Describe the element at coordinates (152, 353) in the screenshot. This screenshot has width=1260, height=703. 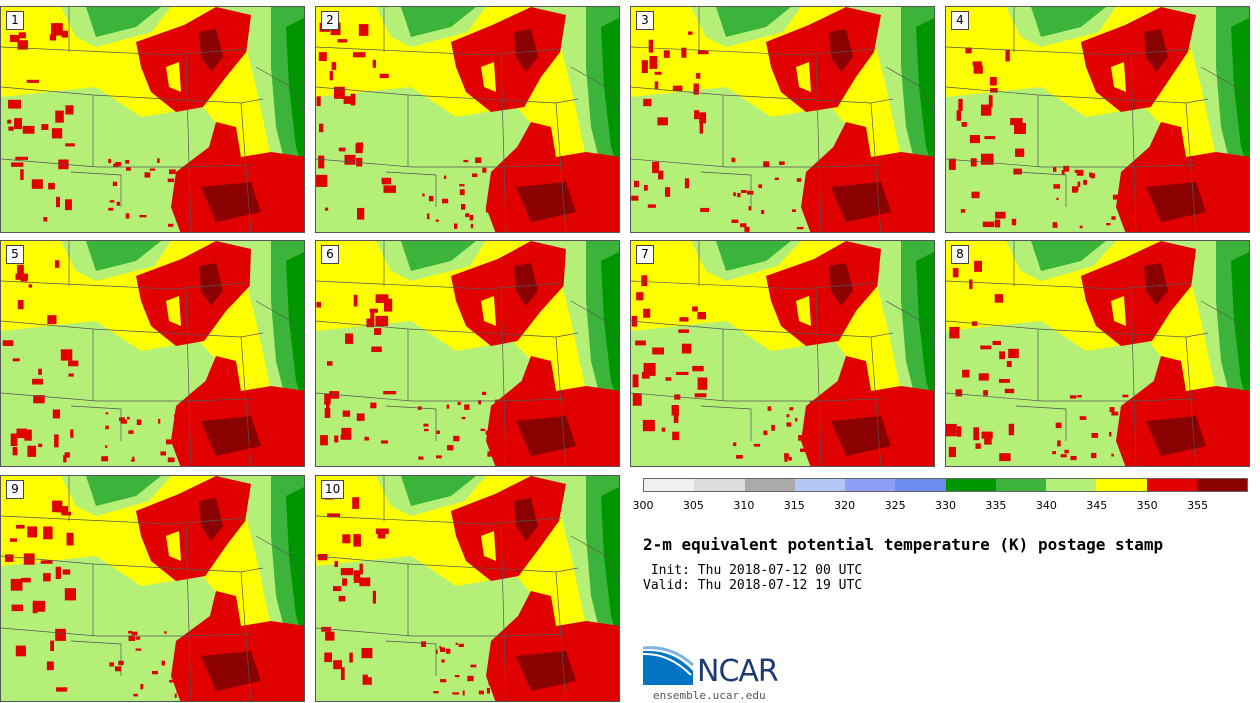
I see `stamp-panel-5: 5` at that location.